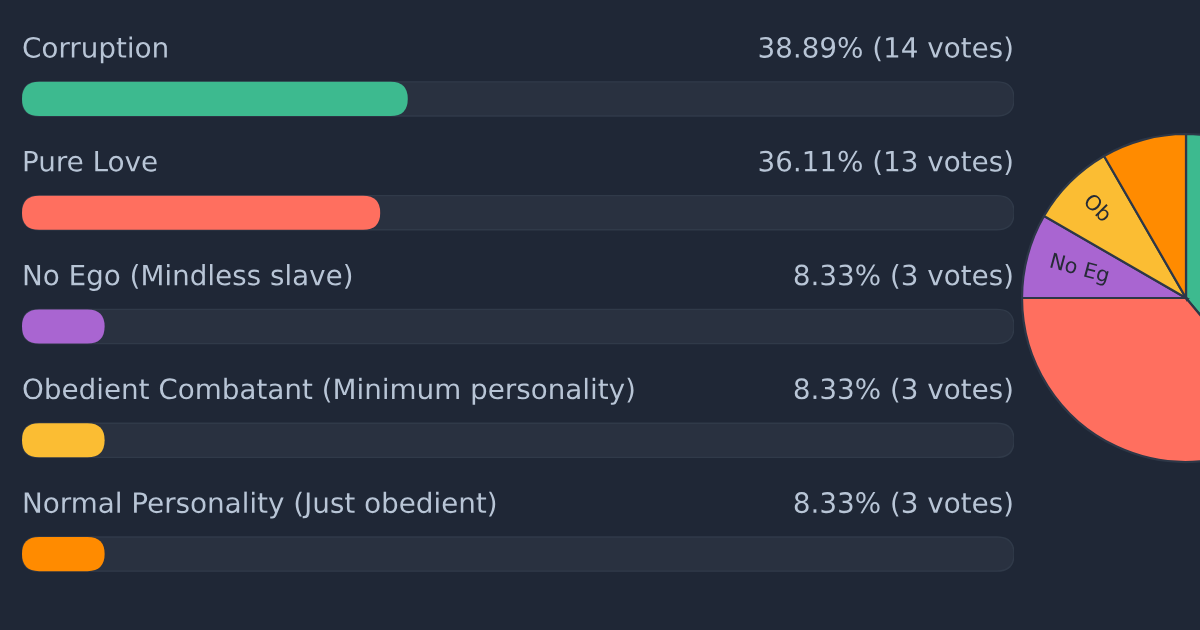 This screenshot has height=630, width=1200. I want to click on category-label: Obedient Combatant (Minimum personality), so click(328, 391).